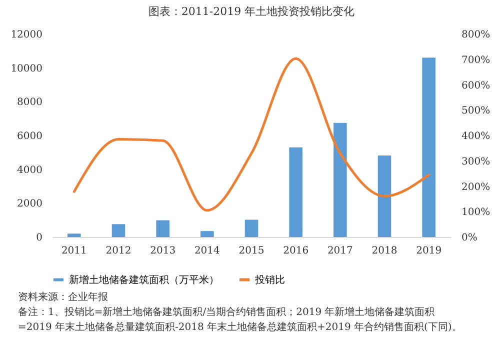 Image resolution: width=500 pixels, height=362 pixels. Describe the element at coordinates (251, 11) in the screenshot. I see `chart-title: 图表：2011-2019 年土地投资投销比变化` at that location.